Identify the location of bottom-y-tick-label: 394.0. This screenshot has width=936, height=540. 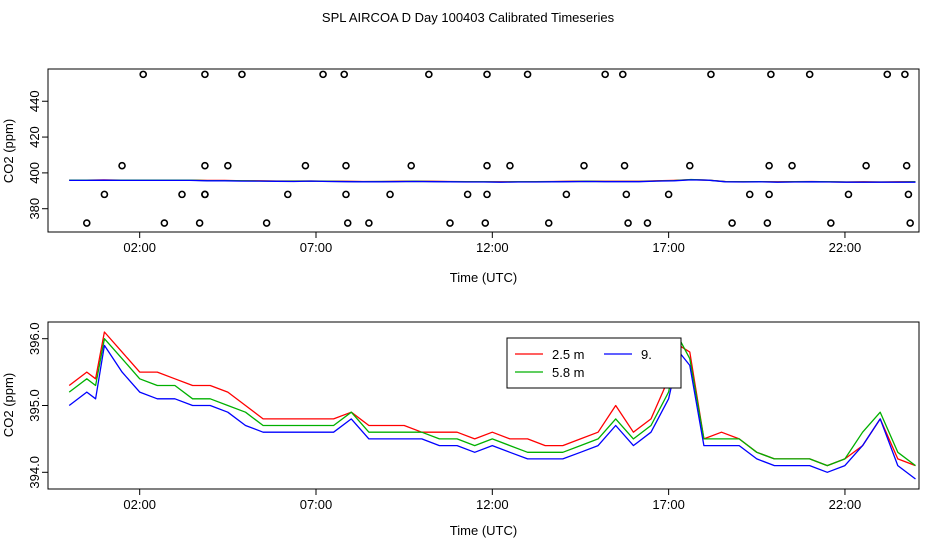
(34, 472).